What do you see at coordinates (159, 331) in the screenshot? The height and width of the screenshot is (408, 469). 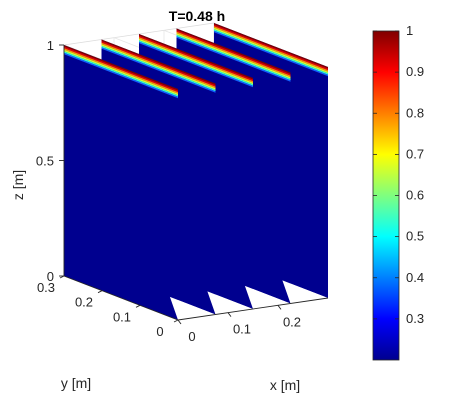 I see `y-tick-label: 0` at bounding box center [159, 331].